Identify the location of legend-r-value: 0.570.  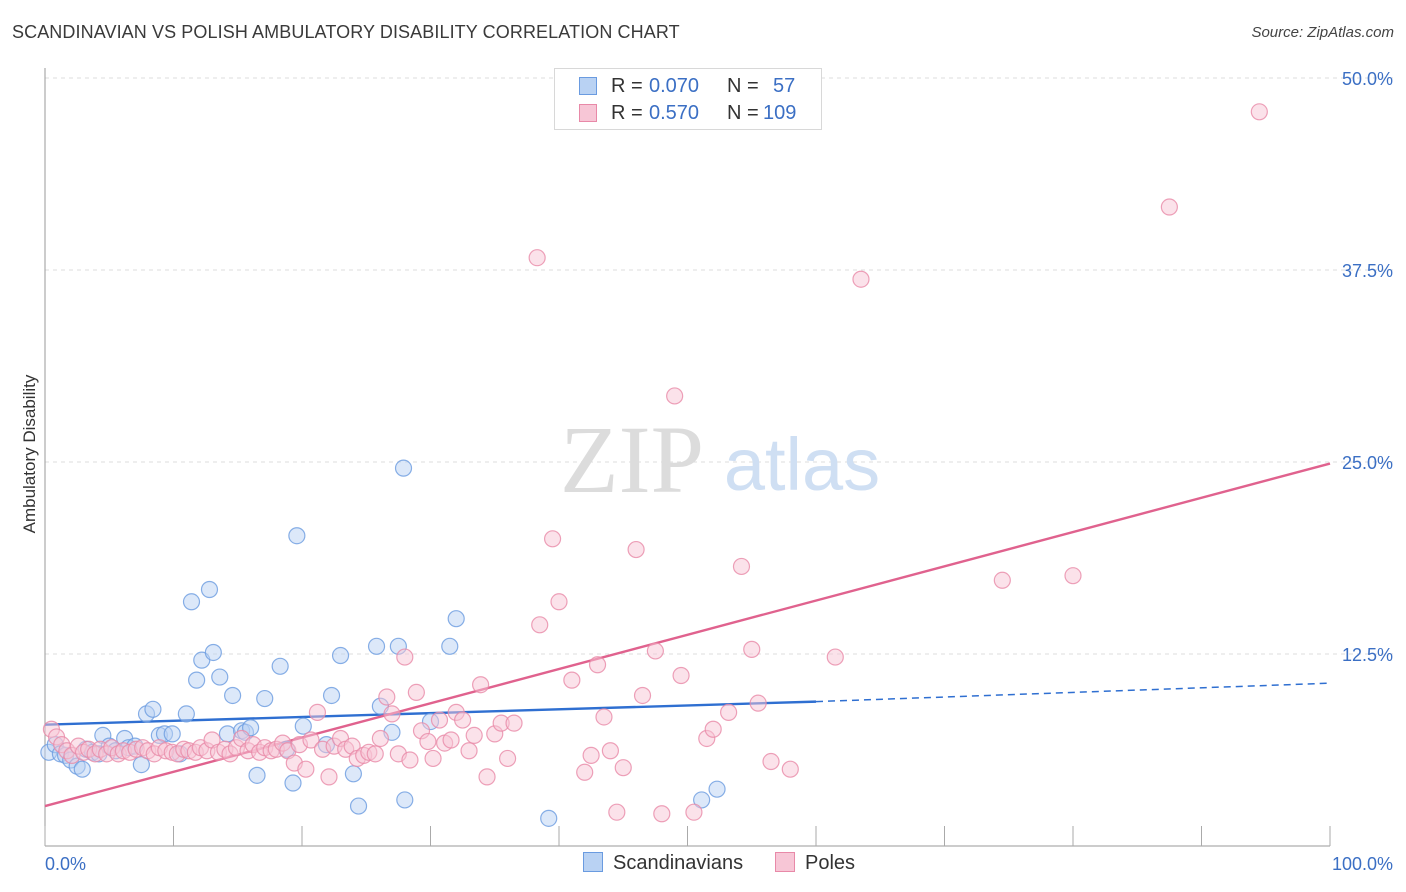
(674, 113).